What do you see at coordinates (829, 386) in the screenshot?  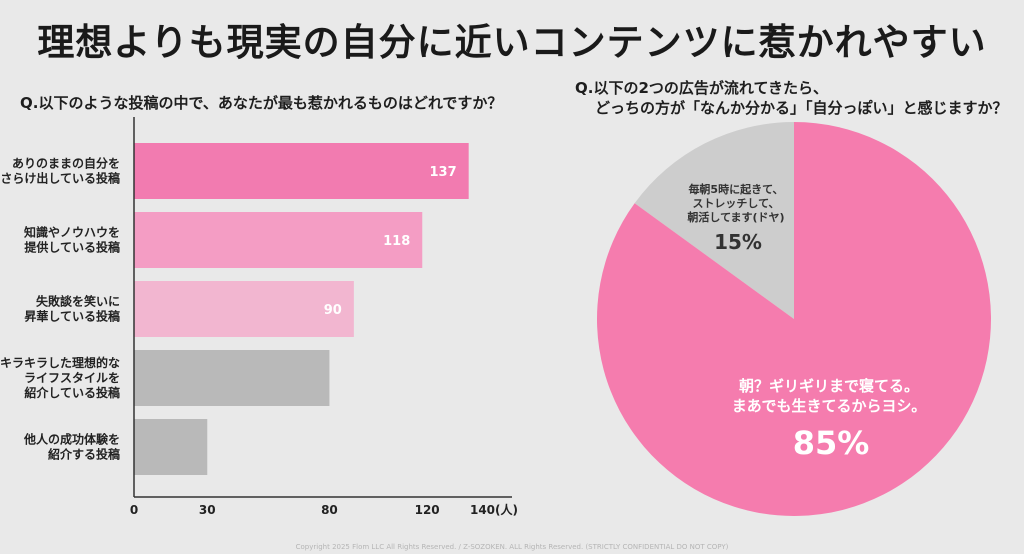 I see `pie-slice-label-0-0: 朝？ギリギリまで寝てる。` at bounding box center [829, 386].